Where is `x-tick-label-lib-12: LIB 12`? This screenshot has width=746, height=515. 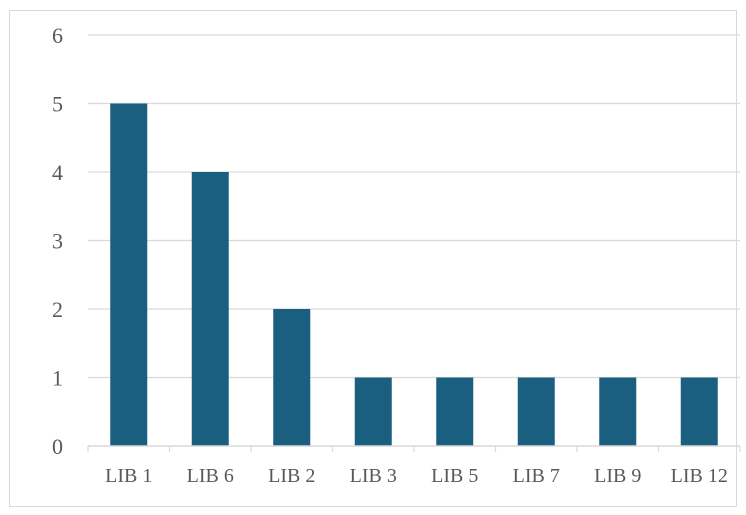
x-tick-label-lib-12: LIB 12 is located at coordinates (699, 476).